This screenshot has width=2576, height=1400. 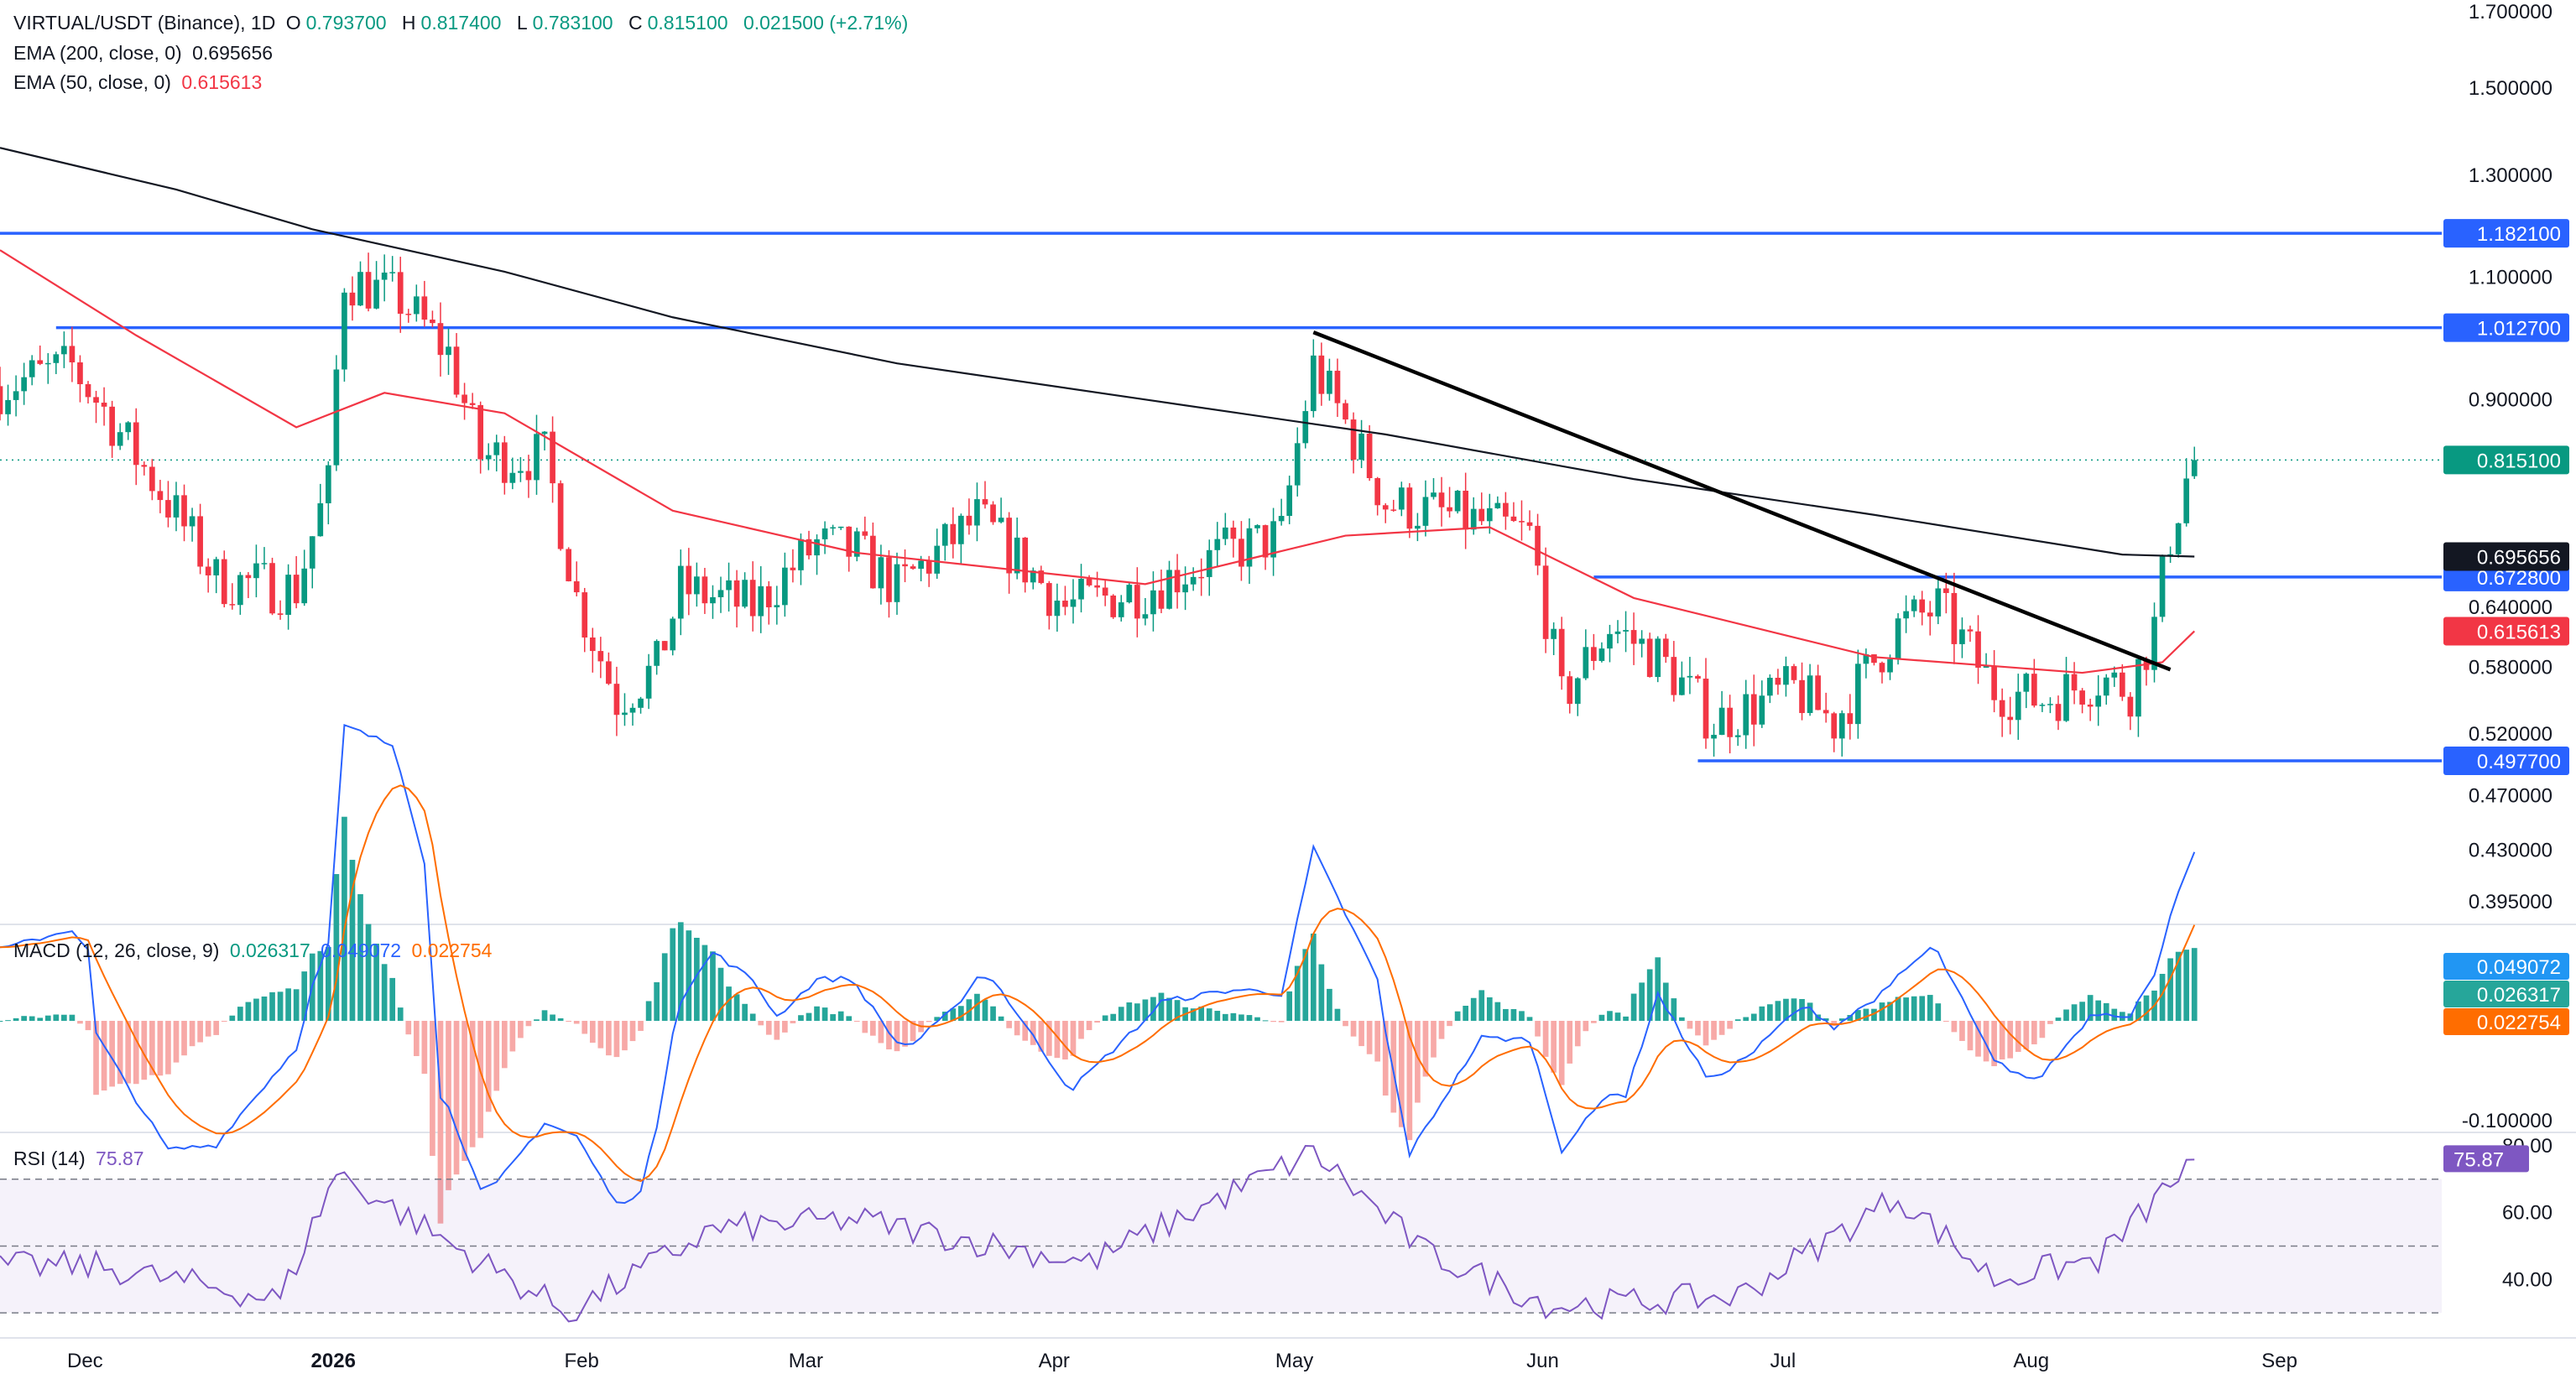 What do you see at coordinates (2511, 399) in the screenshot?
I see `price-tick-label: 0.900000` at bounding box center [2511, 399].